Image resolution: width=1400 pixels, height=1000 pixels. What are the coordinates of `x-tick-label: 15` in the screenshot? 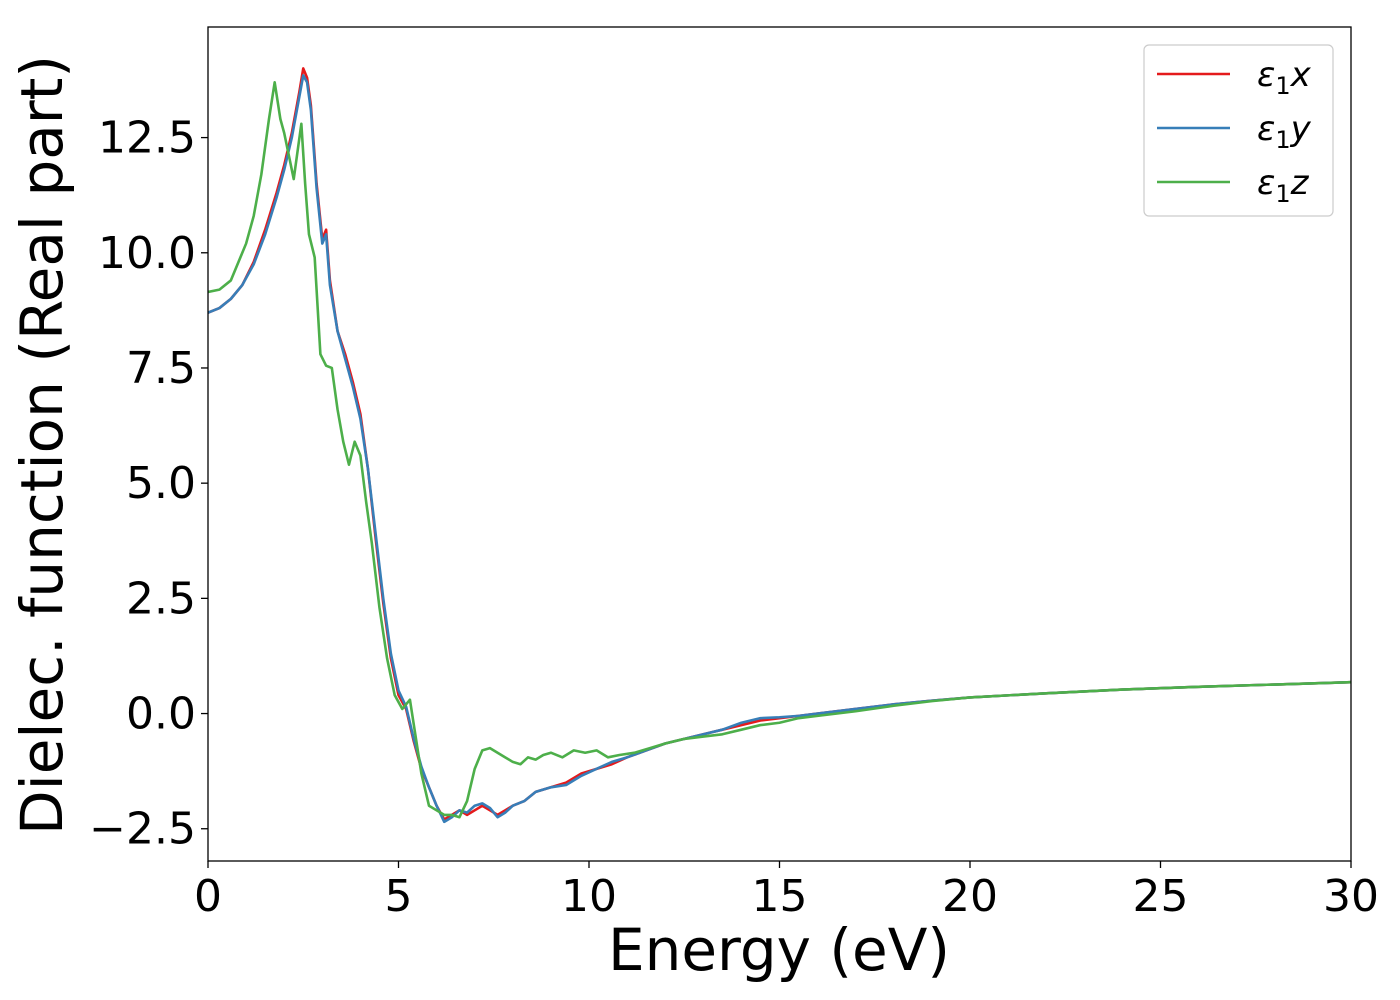 It's located at (780, 896).